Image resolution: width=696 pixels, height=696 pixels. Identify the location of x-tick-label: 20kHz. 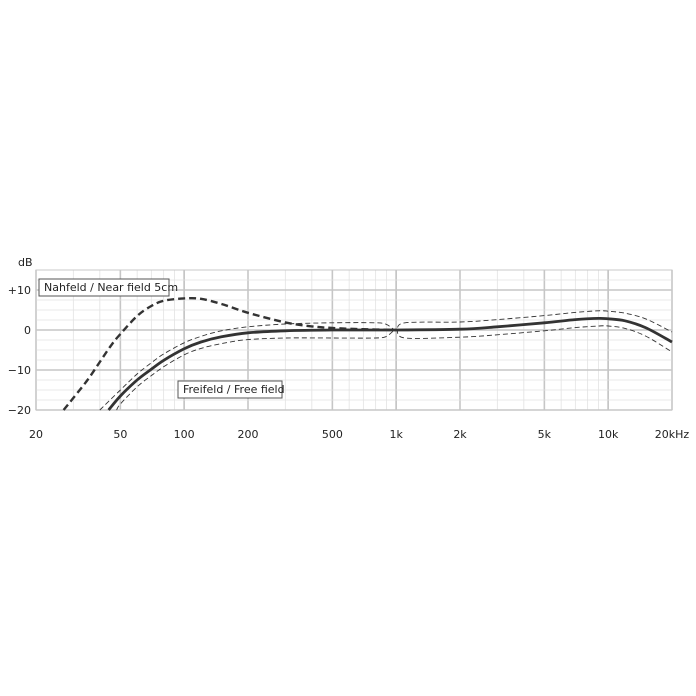
(672, 434).